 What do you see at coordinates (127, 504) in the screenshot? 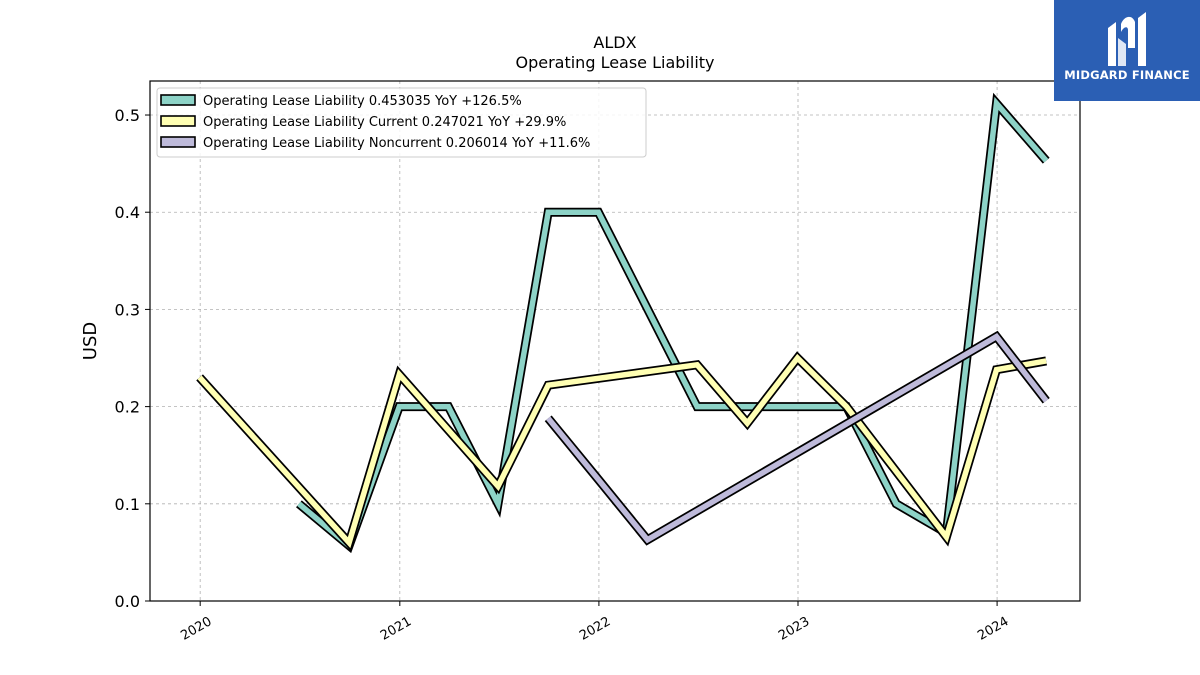
I see `y-tick-label: 0.1` at bounding box center [127, 504].